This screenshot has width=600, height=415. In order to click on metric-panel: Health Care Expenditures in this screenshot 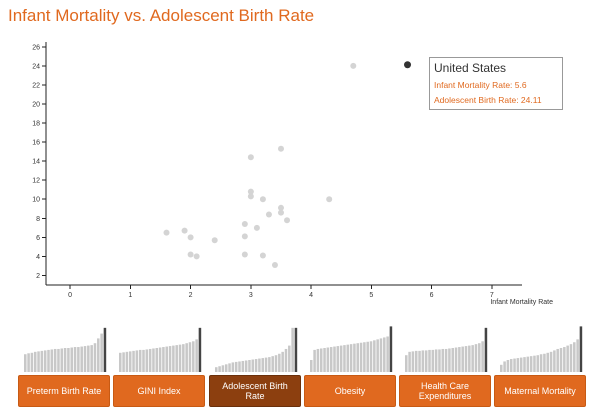, I will do `click(445, 365)`.